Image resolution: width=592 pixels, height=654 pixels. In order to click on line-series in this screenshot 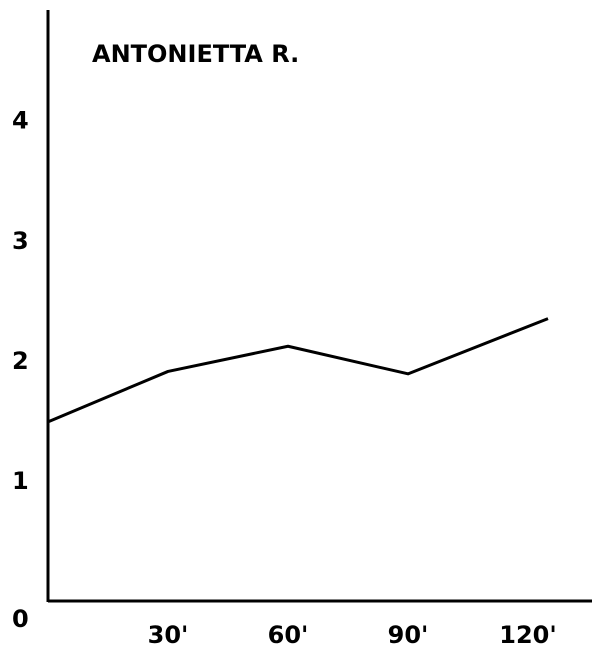, I will do `click(298, 370)`.